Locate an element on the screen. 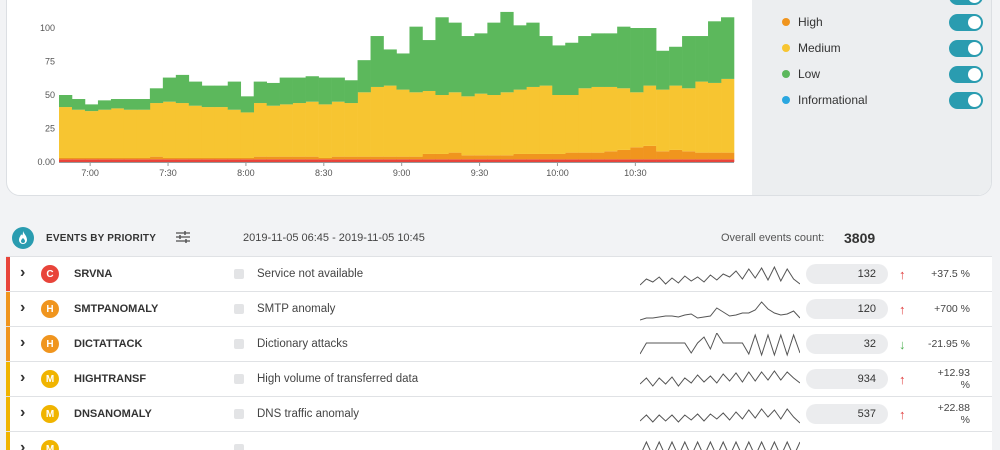 This screenshot has width=1000, height=450. event-row: › M is located at coordinates (499, 440).